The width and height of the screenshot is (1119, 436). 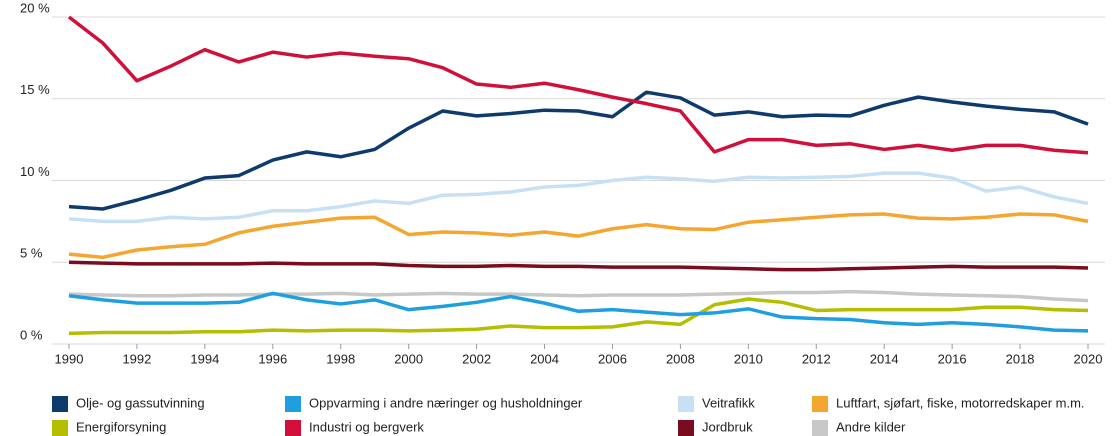 I want to click on y-tick-label: 15 %, so click(x=35, y=89).